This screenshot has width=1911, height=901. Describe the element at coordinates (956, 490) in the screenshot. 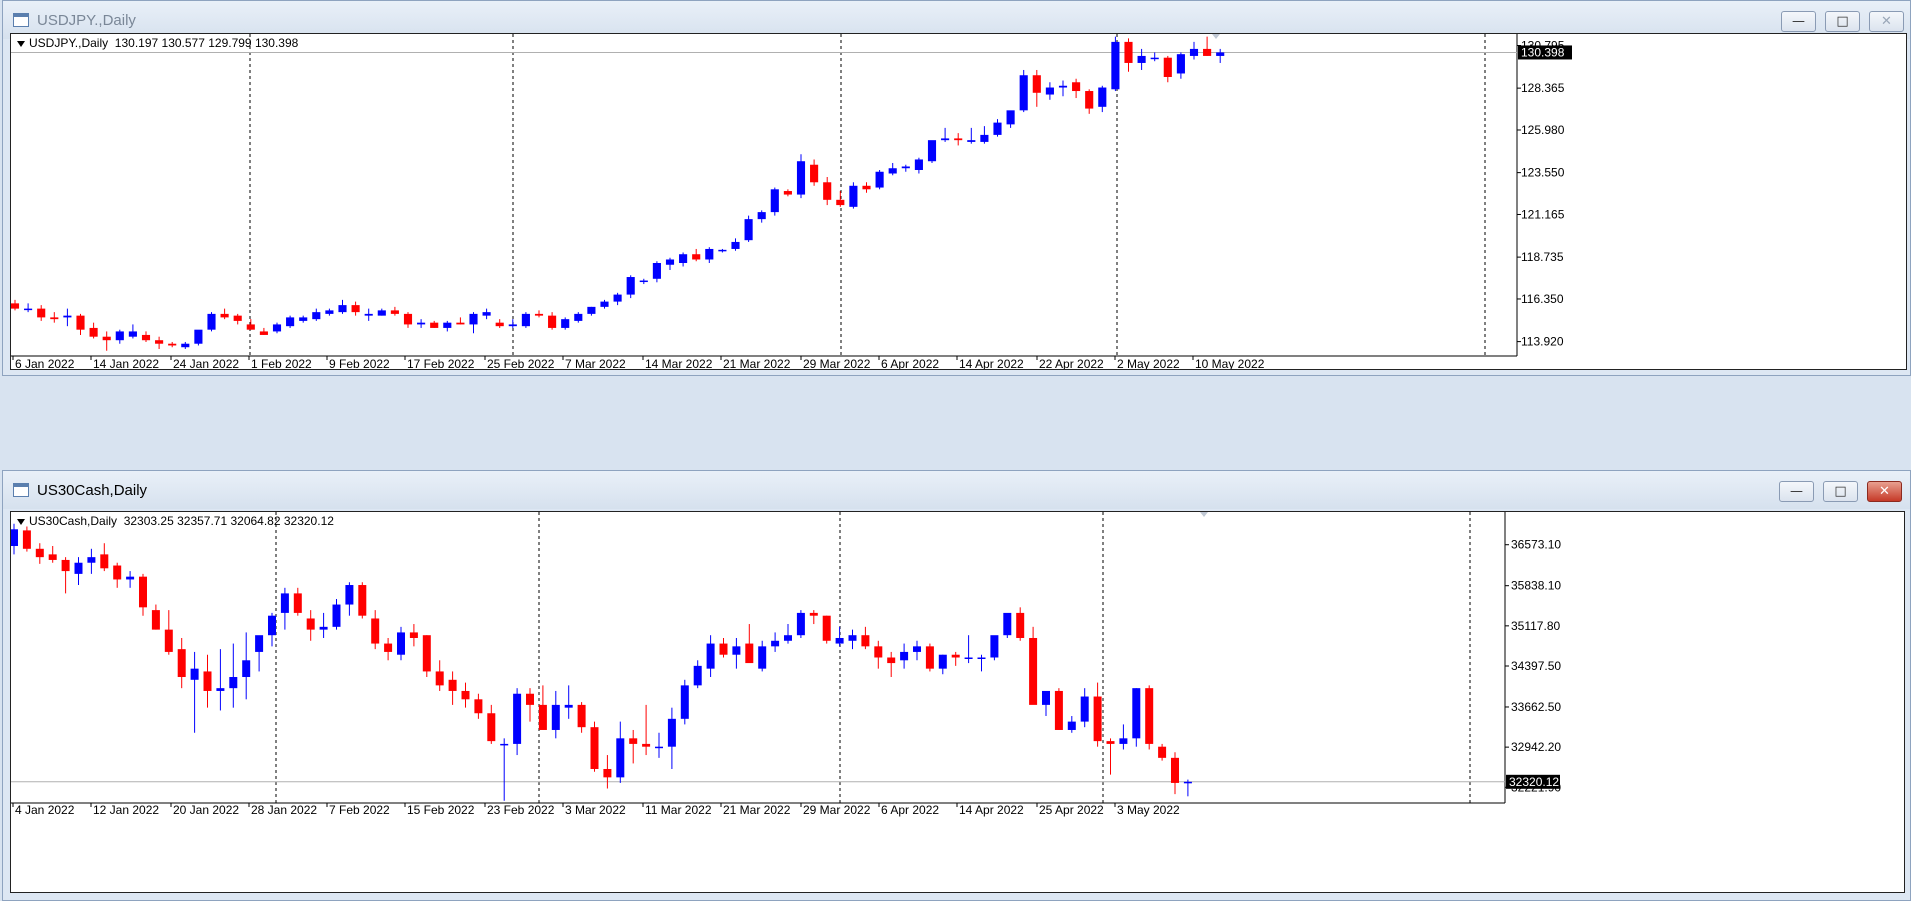

I see `us30cash-title-bar: US30Cash,Daily — □ ✕` at that location.